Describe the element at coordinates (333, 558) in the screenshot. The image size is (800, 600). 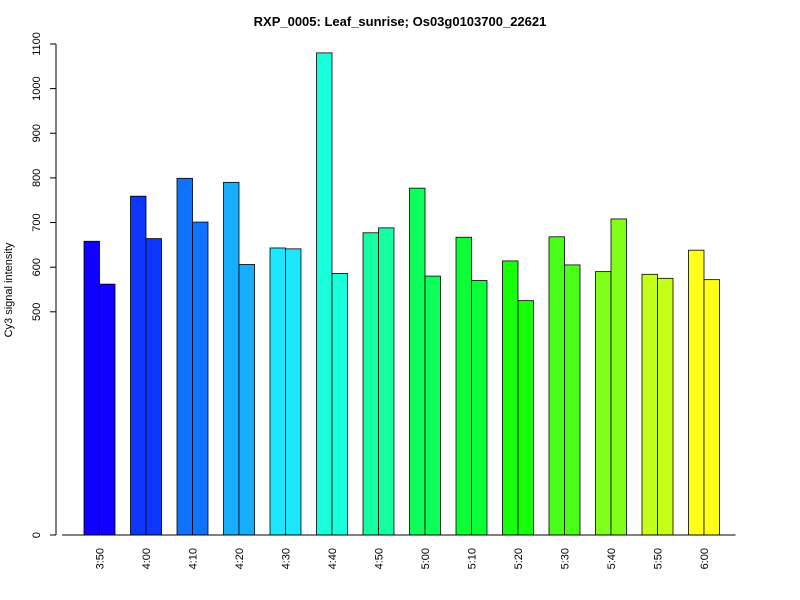
I see `x-tick-label: 4:40` at that location.